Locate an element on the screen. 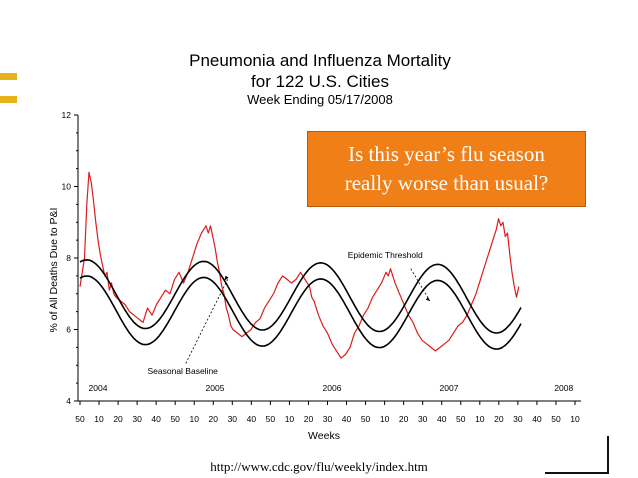 The image size is (638, 478). y-tick-label: 12 is located at coordinates (67, 115).